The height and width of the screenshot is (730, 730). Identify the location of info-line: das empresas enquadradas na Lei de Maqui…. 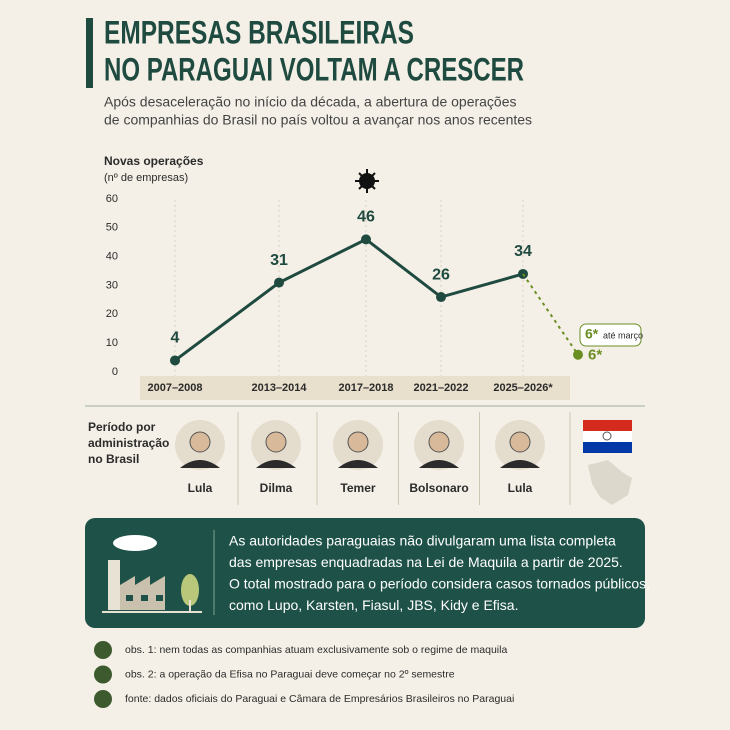
(426, 562).